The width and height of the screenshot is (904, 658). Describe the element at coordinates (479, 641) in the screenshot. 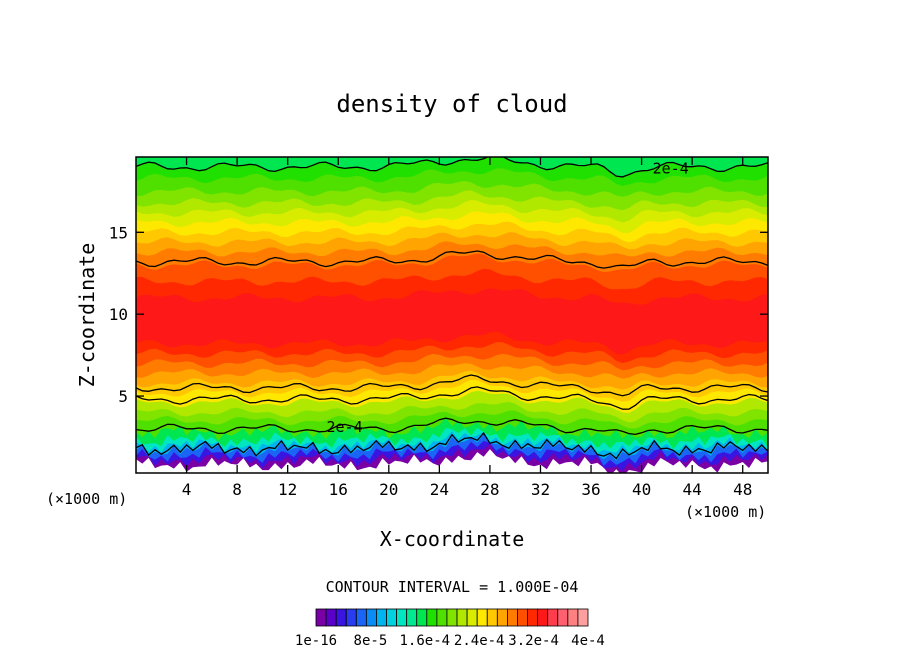

I see `colorbar-tick-label-3: 2.4e-4` at that location.